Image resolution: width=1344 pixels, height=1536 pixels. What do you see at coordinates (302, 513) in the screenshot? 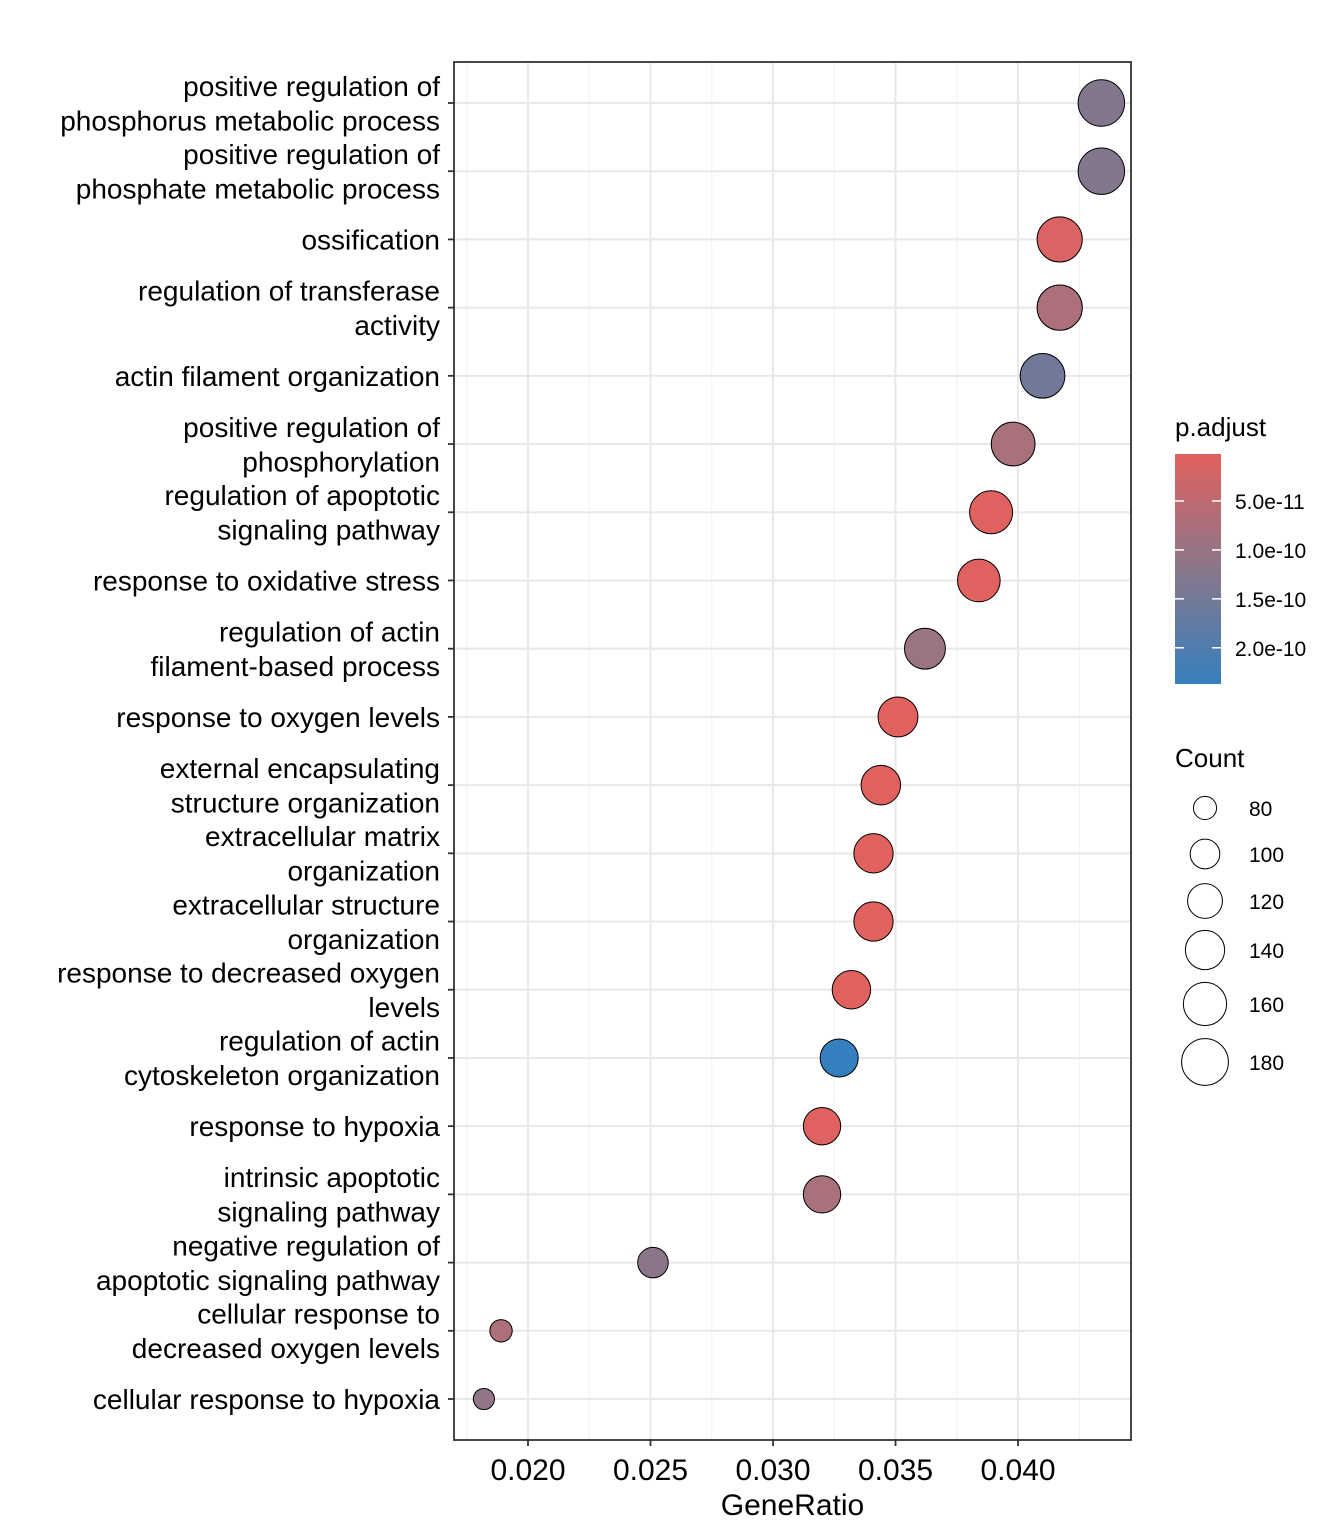
I see `y-tick-label: regulation of apoptotic signaling pathway` at bounding box center [302, 513].